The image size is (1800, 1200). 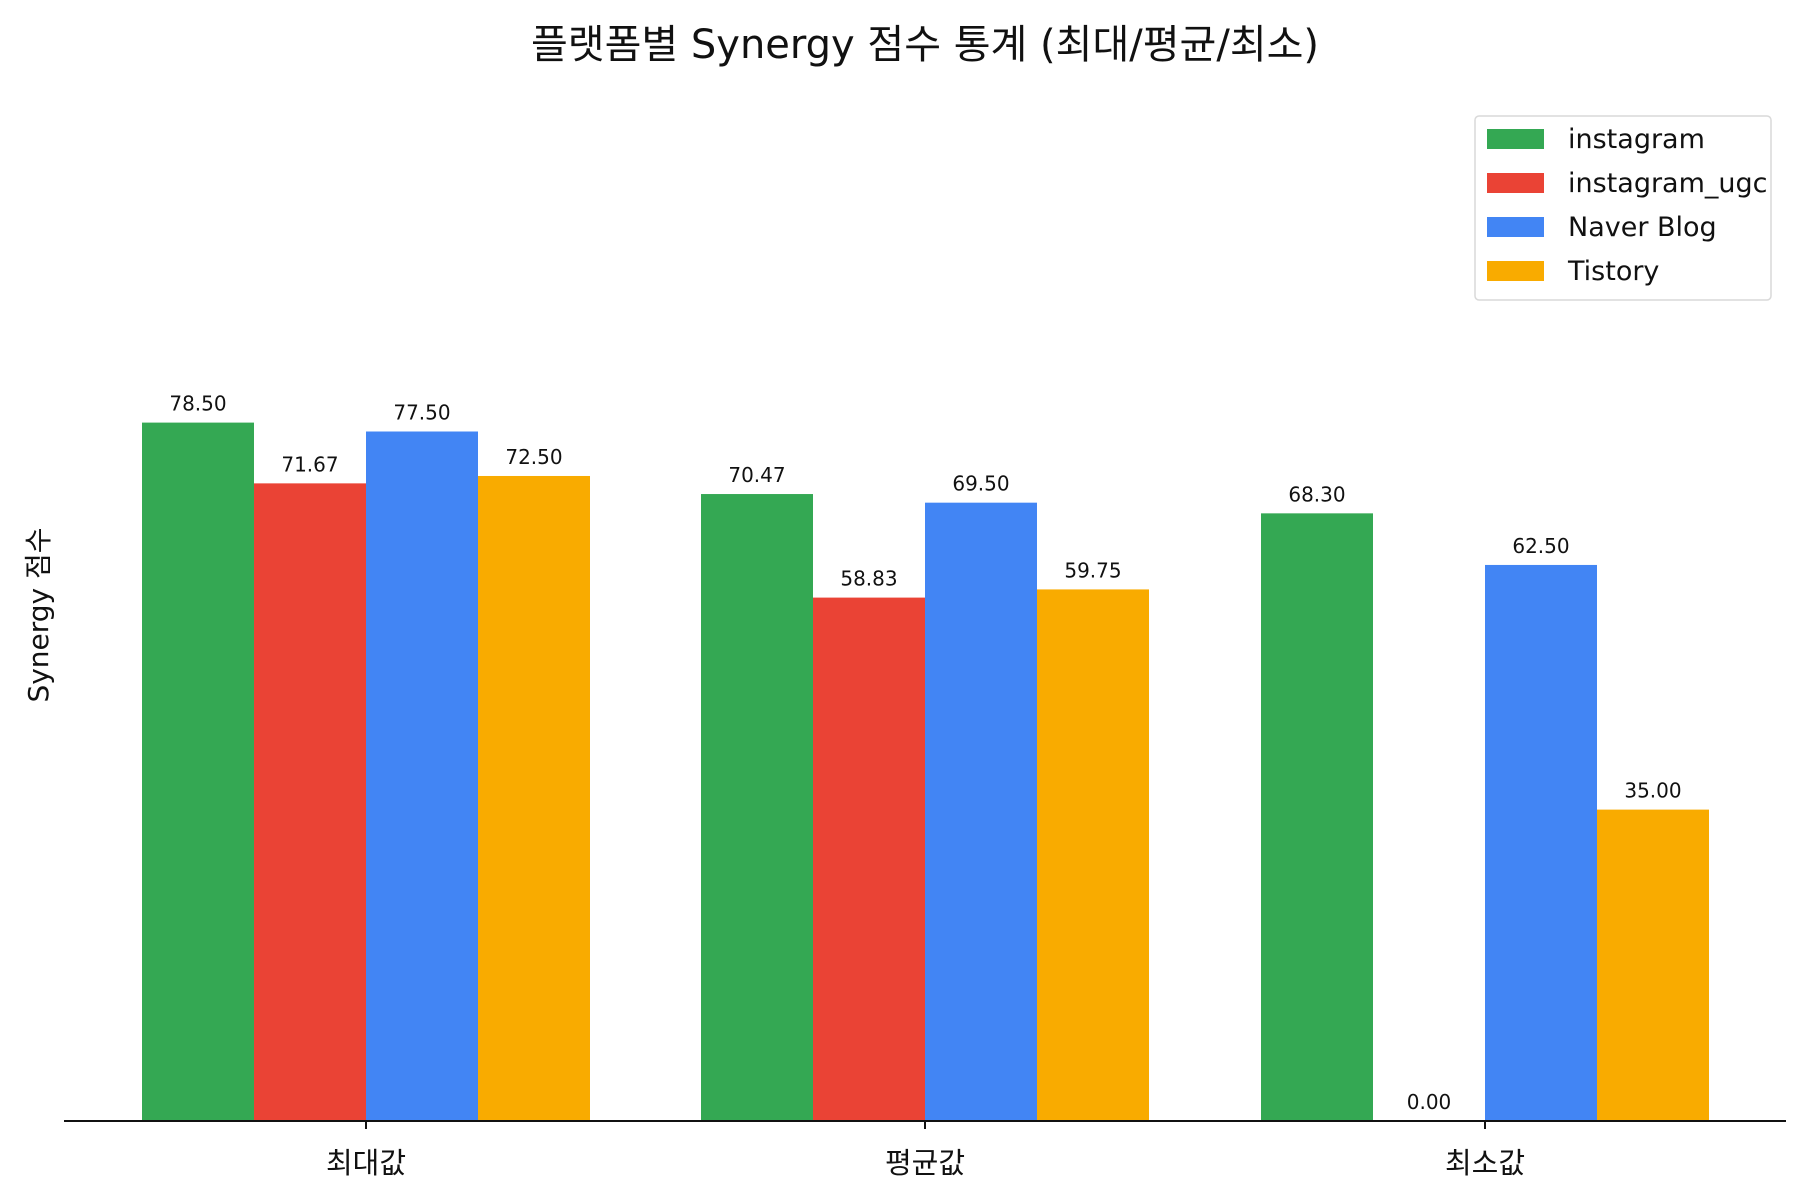 I want to click on x-tick-label-1: 최대값, so click(x=366, y=1163).